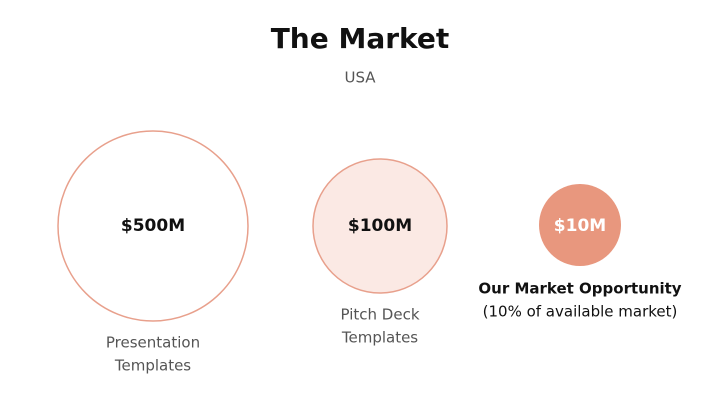  I want to click on market-circle-small, so click(580, 225).